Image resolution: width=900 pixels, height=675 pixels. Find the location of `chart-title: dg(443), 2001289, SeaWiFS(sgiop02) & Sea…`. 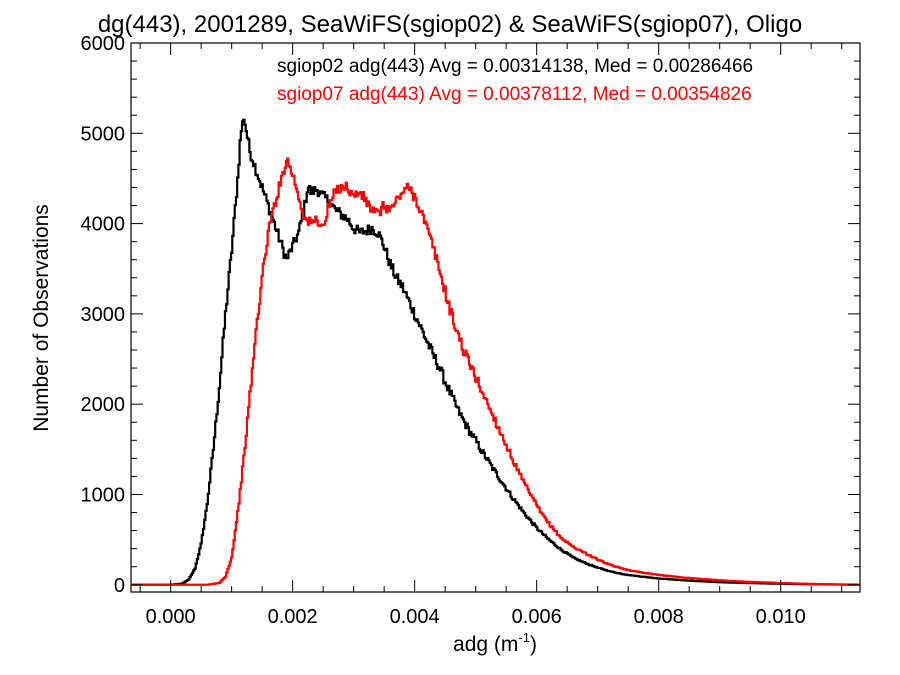

chart-title: dg(443), 2001289, SeaWiFS(sgiop02) & Sea… is located at coordinates (450, 24).